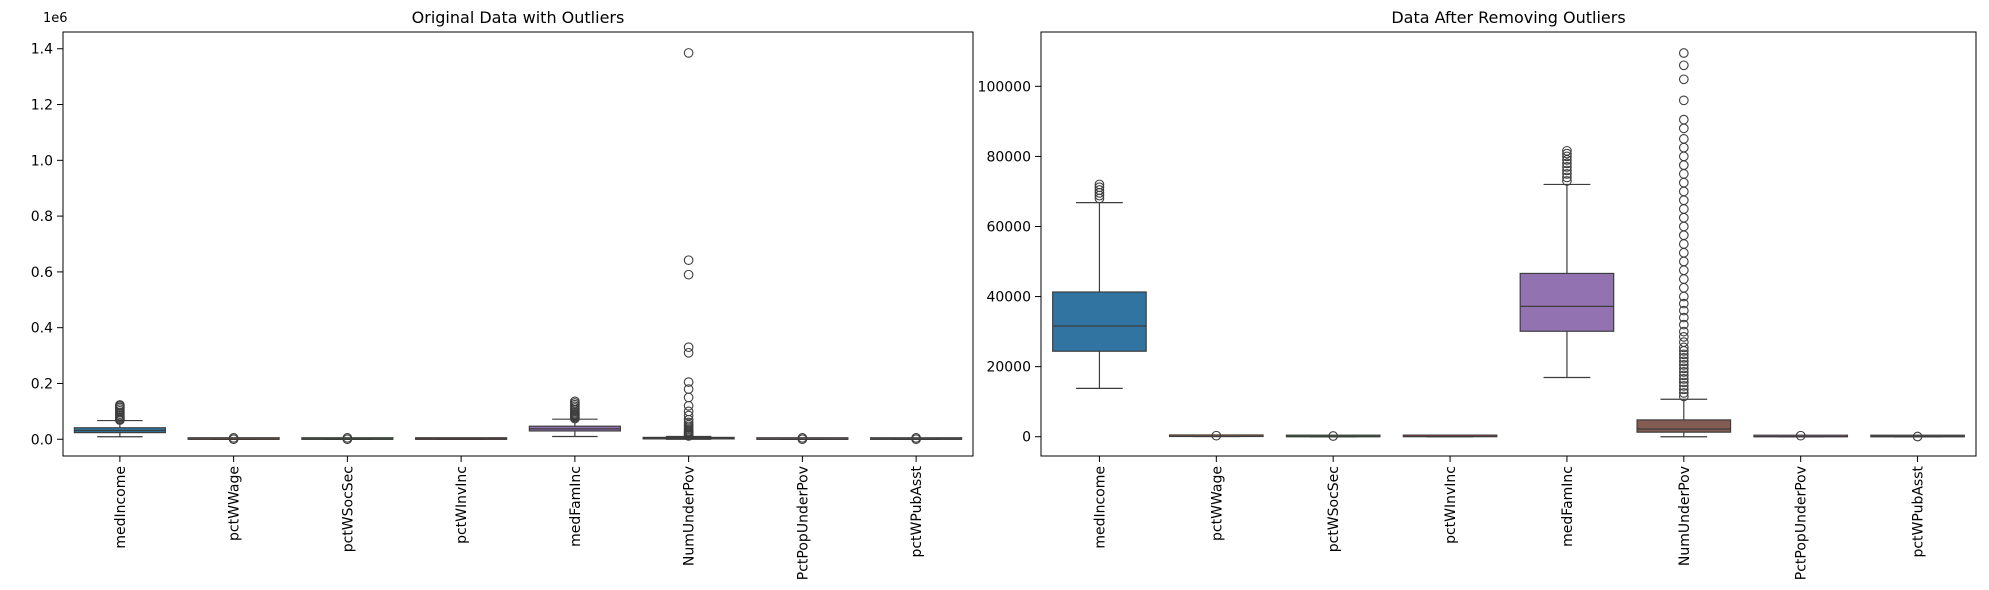 The height and width of the screenshot is (590, 1989). I want to click on box-NumUnderPov, so click(1684, 243).